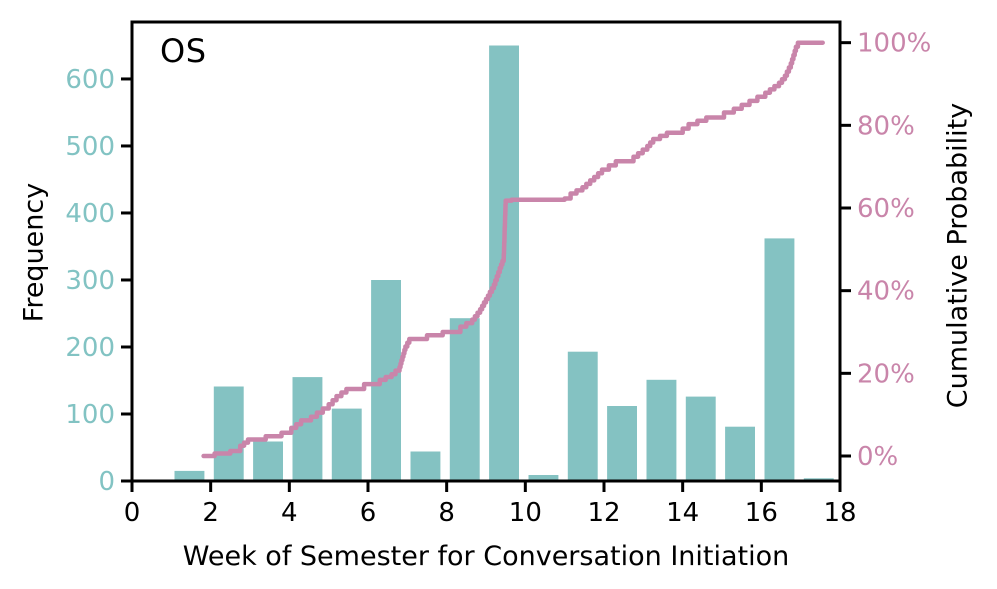  Describe the element at coordinates (90, 348) in the screenshot. I see `y-left-tick-label: 200` at that location.